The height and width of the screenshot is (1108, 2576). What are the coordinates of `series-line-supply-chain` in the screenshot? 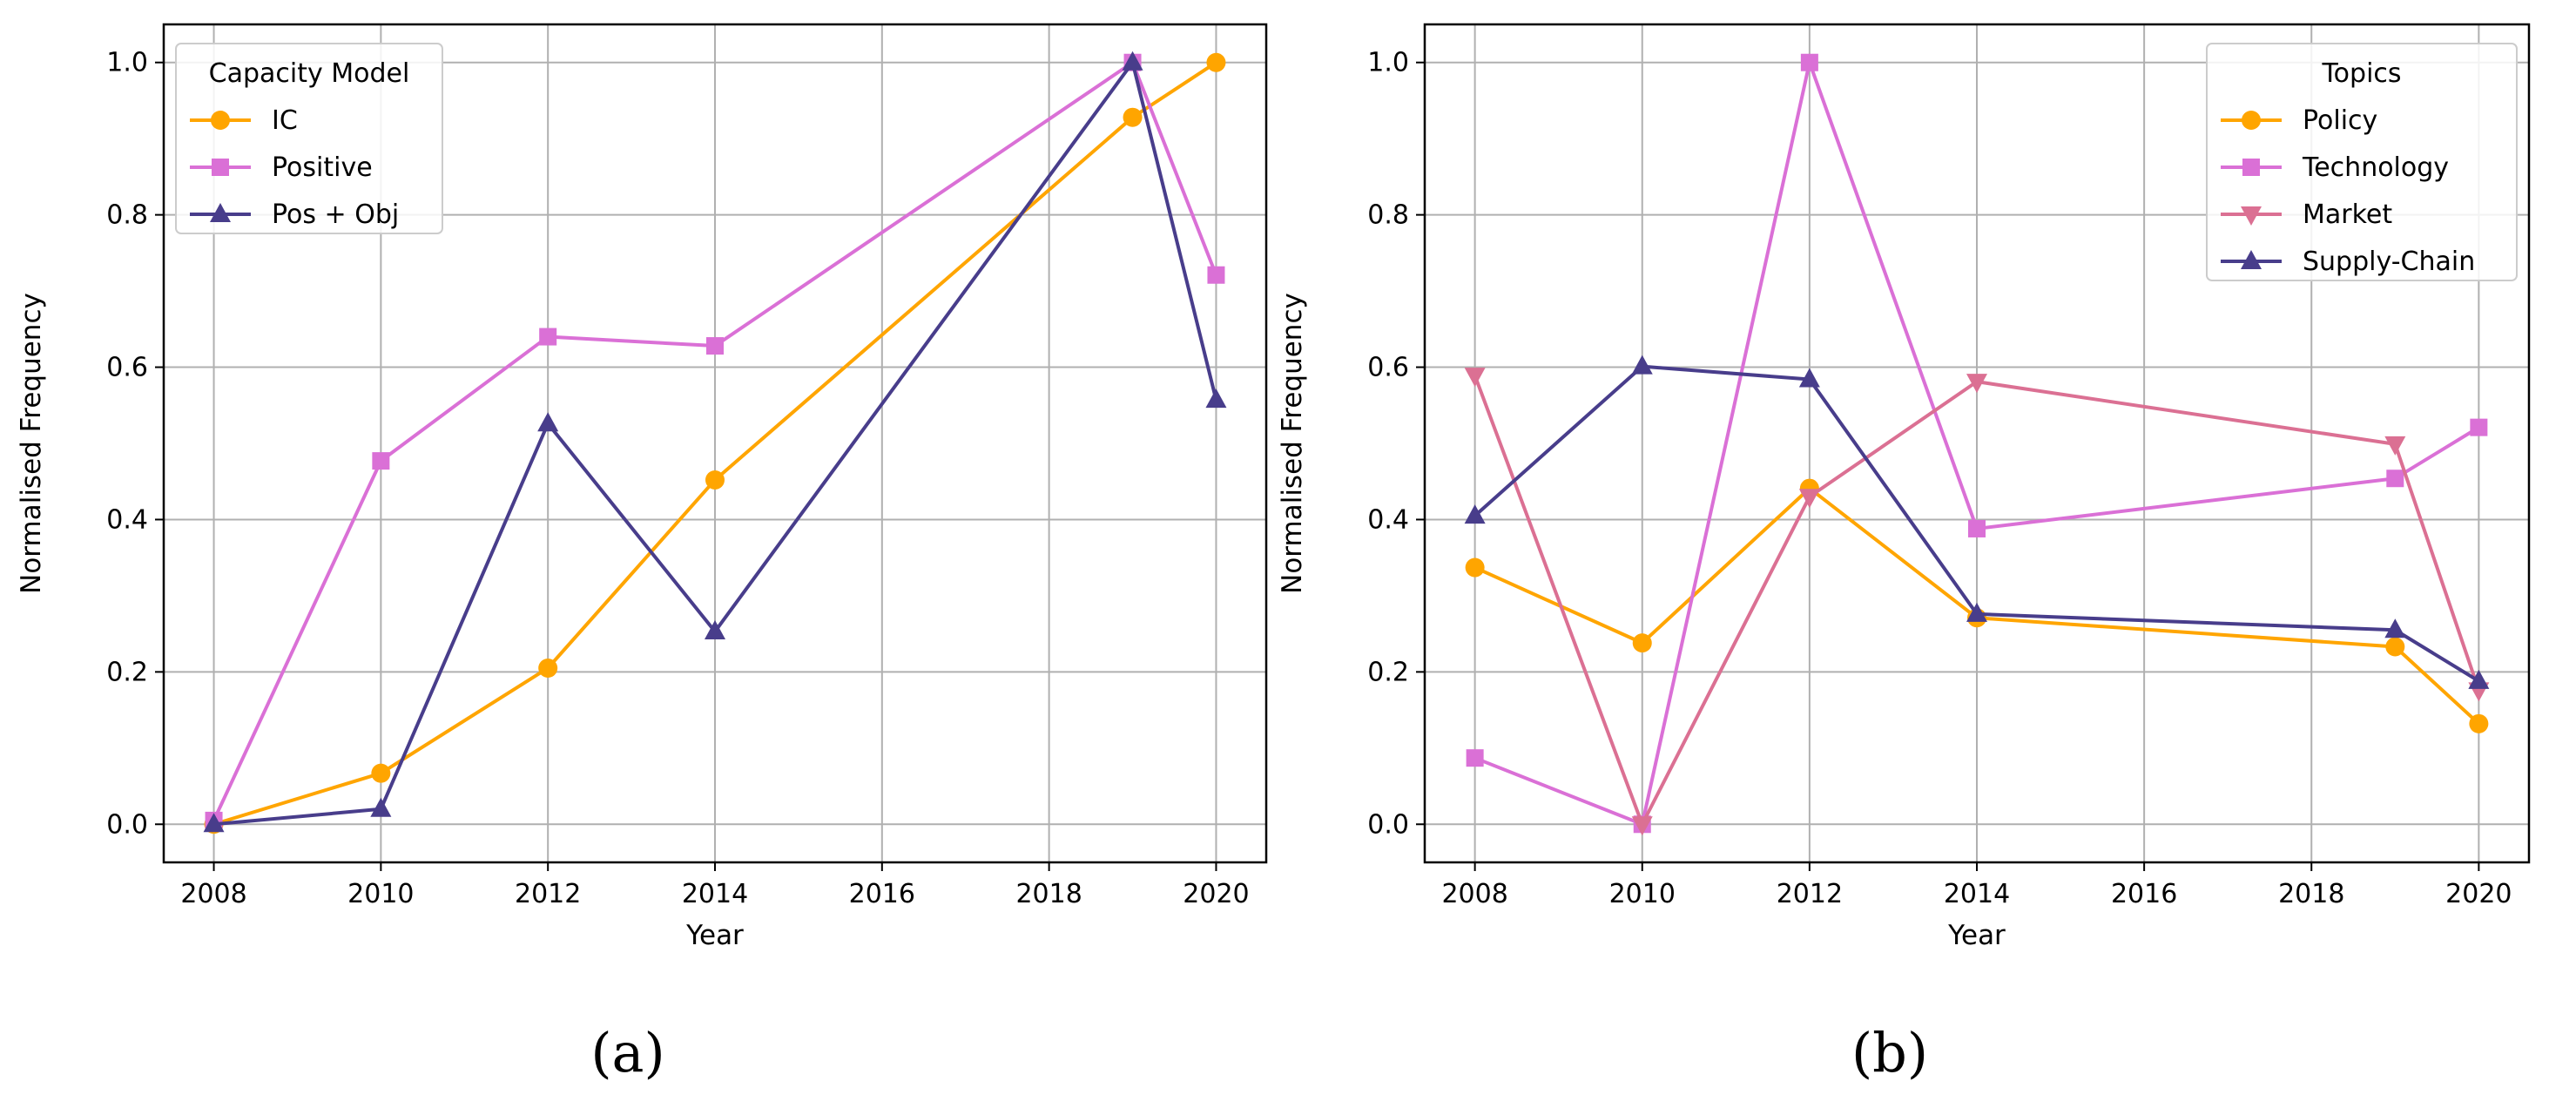 It's located at (1977, 524).